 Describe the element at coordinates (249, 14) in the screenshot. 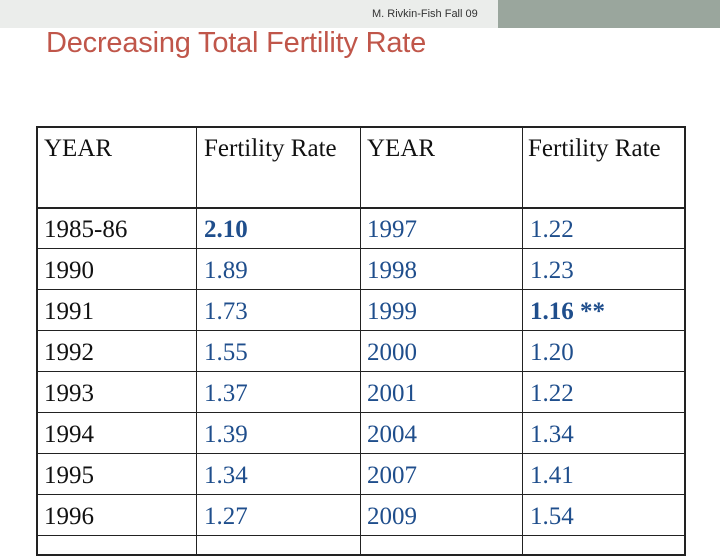

I see `top-bar-light-segment` at that location.